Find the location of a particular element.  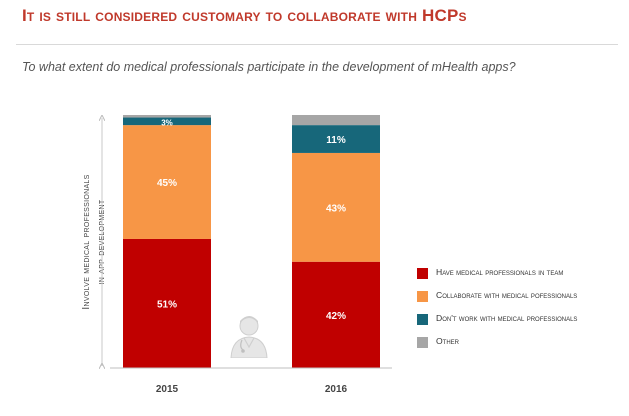

data-label-2016-don-t-work-with-medical-professionals: 11% is located at coordinates (336, 140).